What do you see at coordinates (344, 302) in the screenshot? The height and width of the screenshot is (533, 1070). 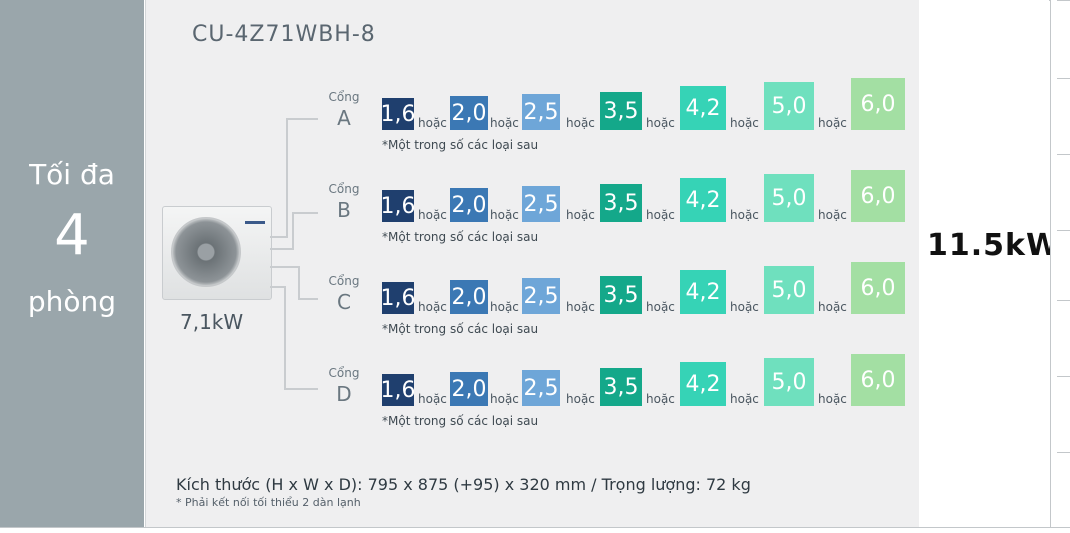 I see `port-letter: C` at bounding box center [344, 302].